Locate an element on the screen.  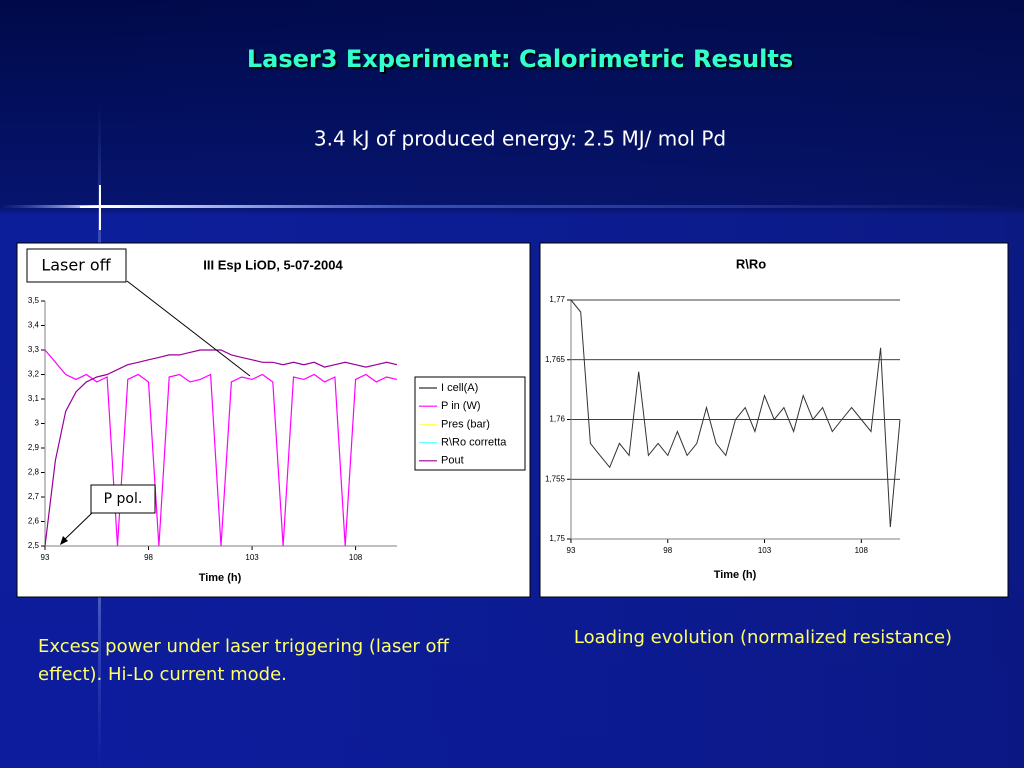
annotation-p-pol: P pol. is located at coordinates (108, 514).